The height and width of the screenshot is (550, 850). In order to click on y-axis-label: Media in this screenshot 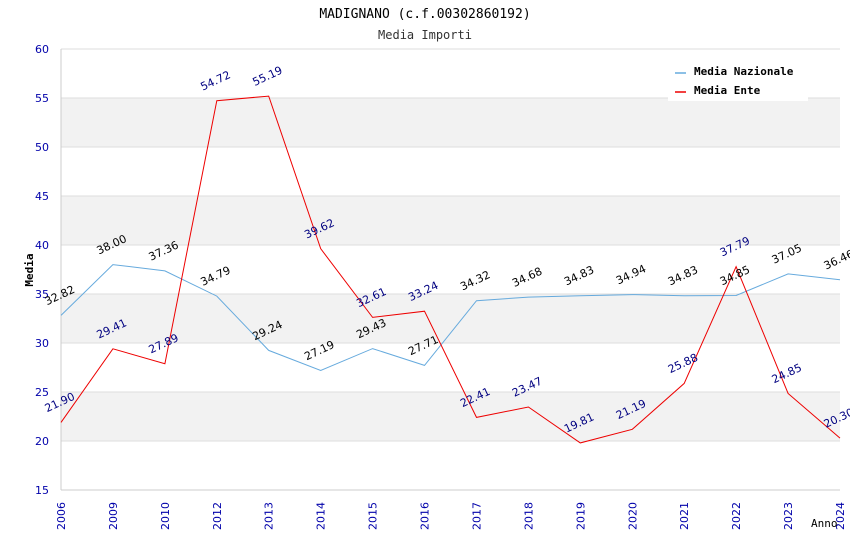, I will do `click(29, 269)`.